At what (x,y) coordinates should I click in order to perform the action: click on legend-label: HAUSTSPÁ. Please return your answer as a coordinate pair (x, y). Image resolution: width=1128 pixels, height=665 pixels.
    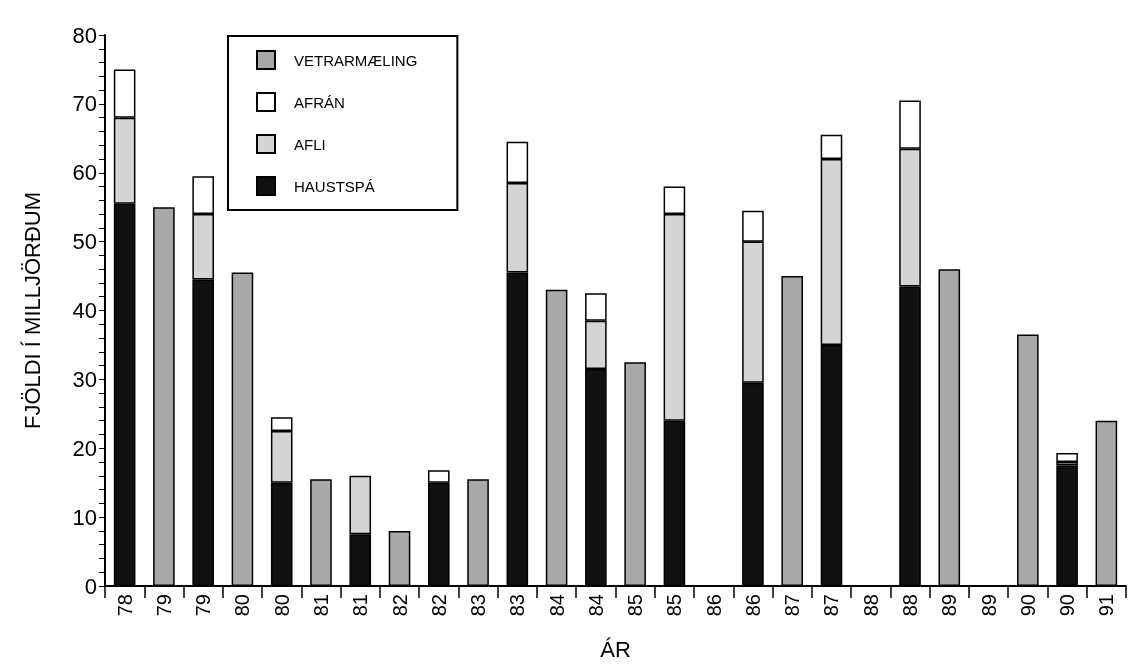
    Looking at the image, I should click on (334, 186).